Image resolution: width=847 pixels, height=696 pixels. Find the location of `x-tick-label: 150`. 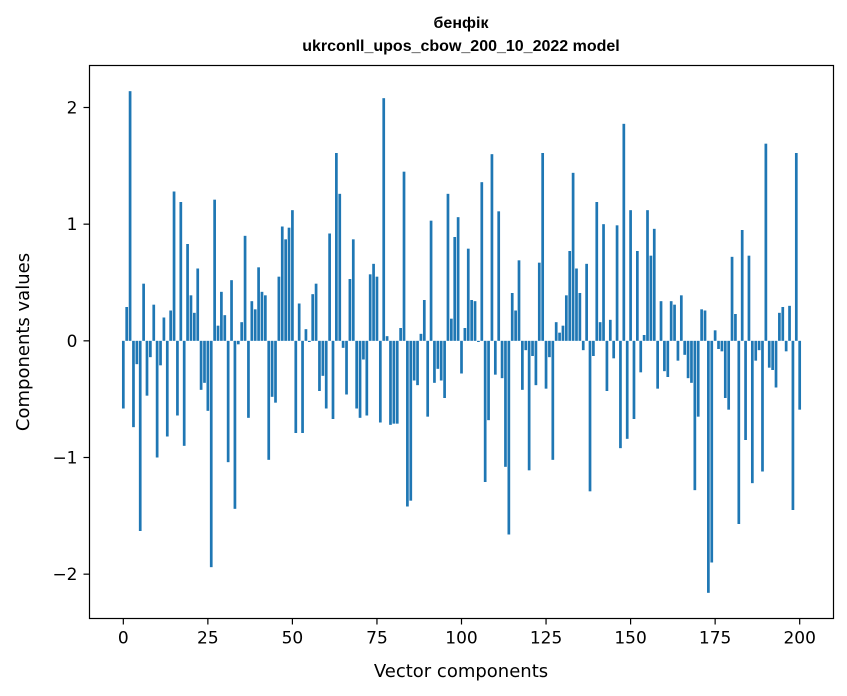

x-tick-label: 150 is located at coordinates (630, 639).